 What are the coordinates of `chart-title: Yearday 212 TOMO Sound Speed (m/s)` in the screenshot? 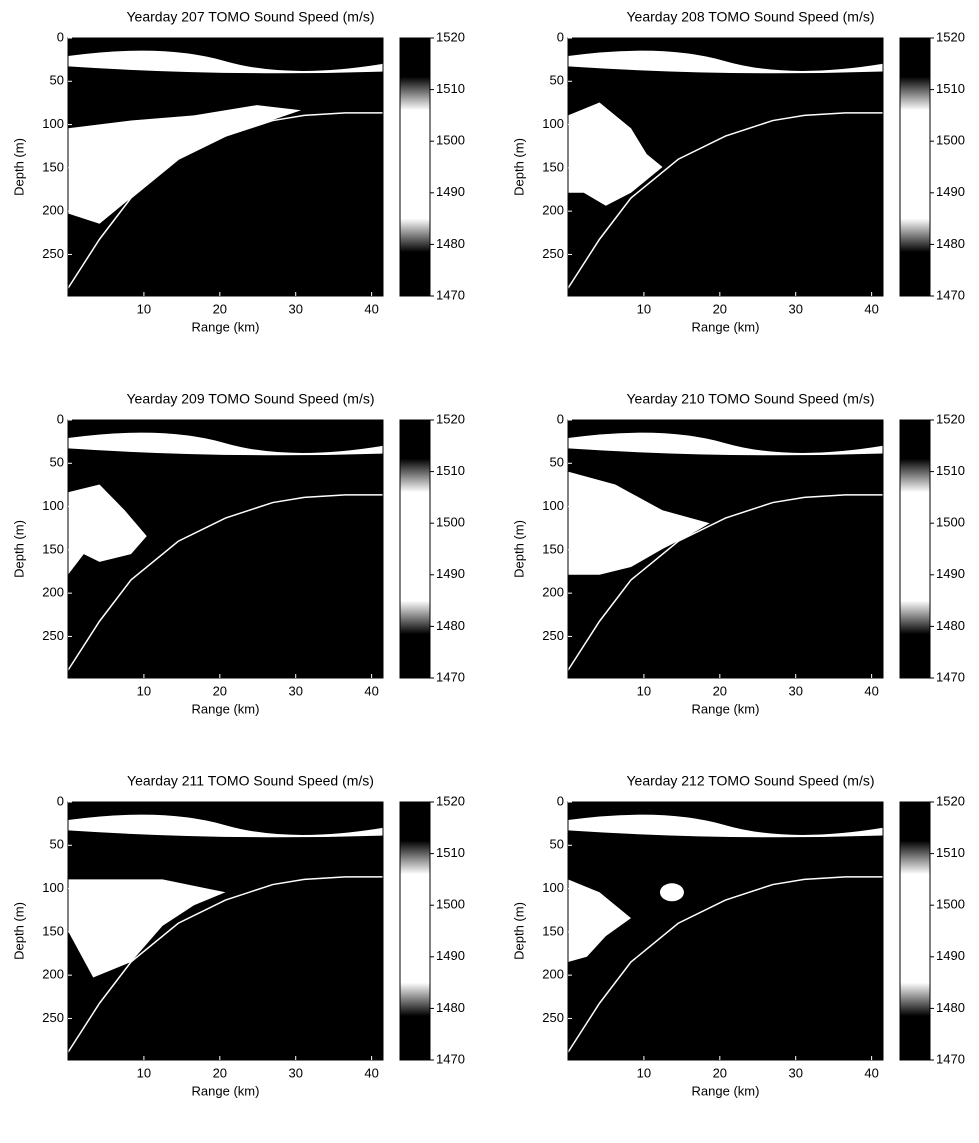 It's located at (751, 781).